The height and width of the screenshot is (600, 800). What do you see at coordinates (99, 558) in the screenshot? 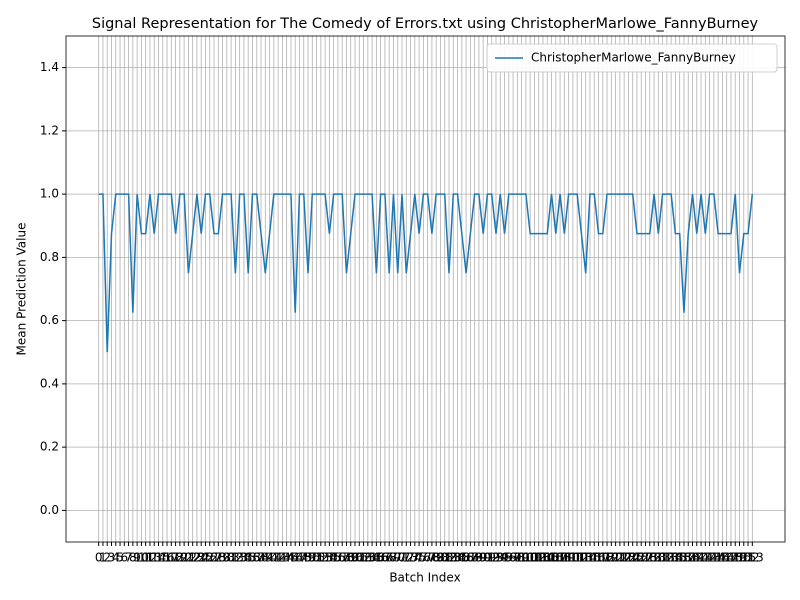
I see `x-tick-label: 0` at bounding box center [99, 558].